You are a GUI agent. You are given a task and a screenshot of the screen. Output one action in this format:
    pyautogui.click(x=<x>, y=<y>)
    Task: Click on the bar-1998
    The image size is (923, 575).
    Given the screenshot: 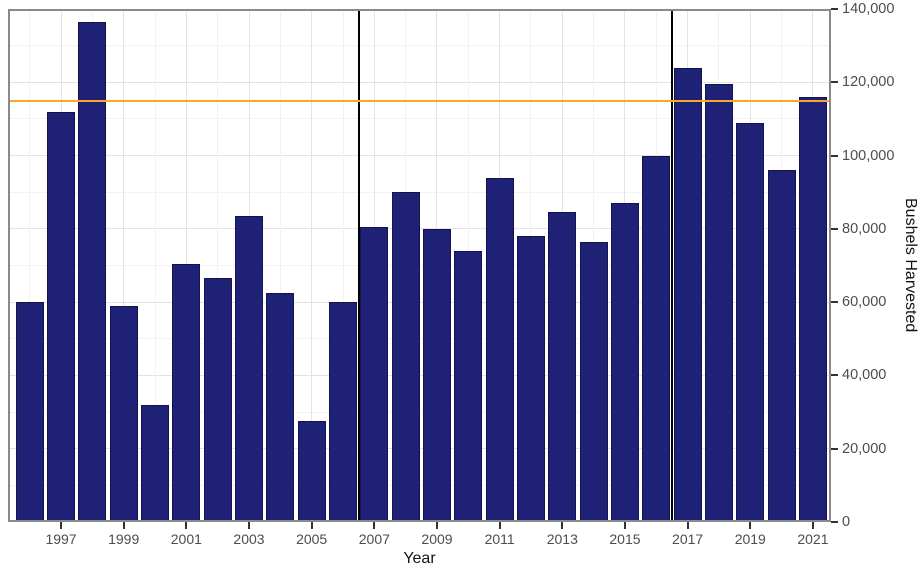 What is the action you would take?
    pyautogui.click(x=92, y=271)
    